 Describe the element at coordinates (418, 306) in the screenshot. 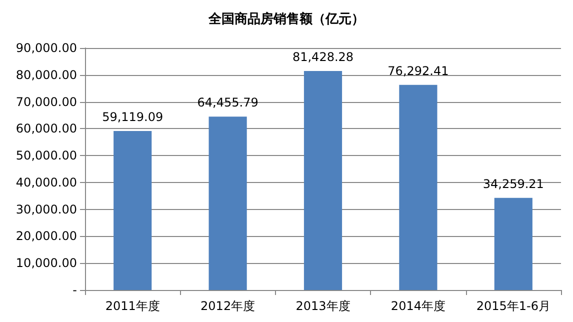

I see `x-tick-label: 2014年度` at that location.